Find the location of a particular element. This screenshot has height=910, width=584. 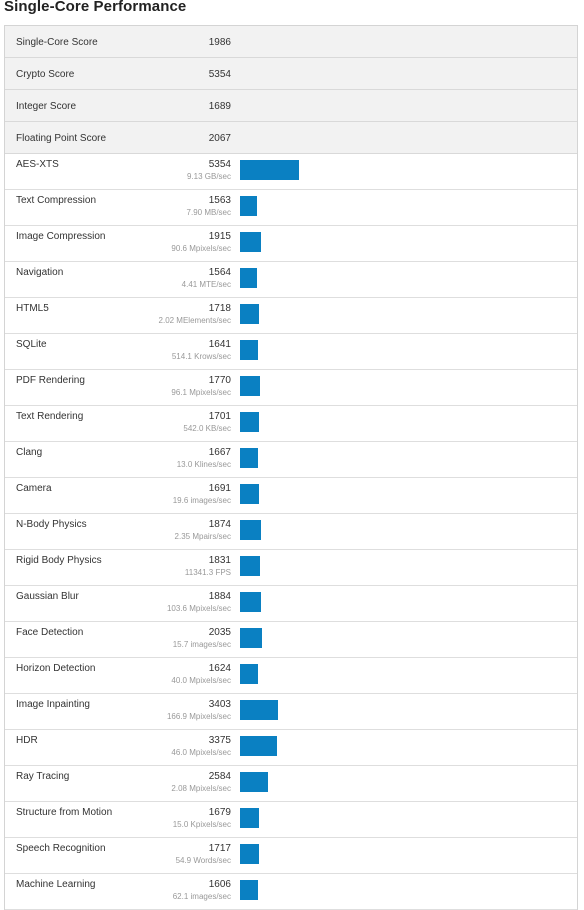

summary-label: Floating Point Score is located at coordinates (61, 138).